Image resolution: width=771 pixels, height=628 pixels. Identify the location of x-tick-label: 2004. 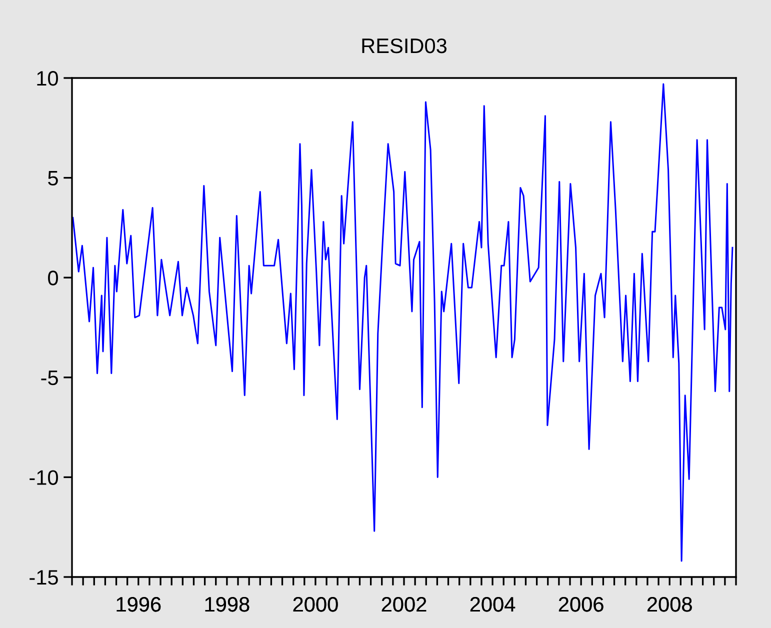
(493, 604).